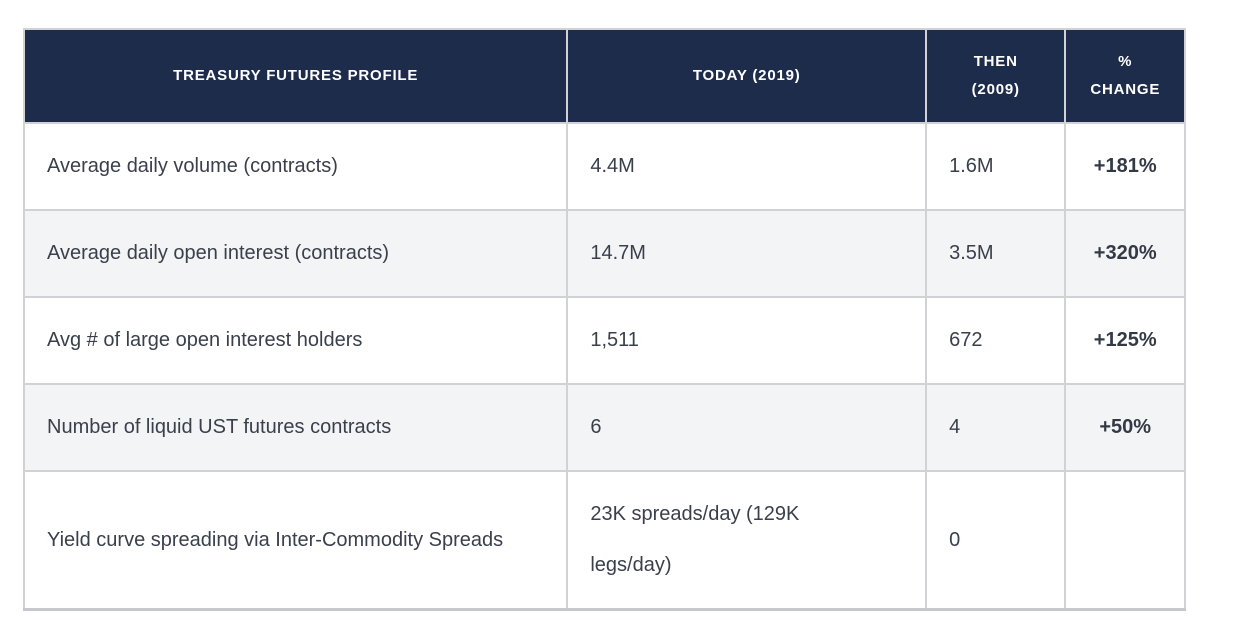 The height and width of the screenshot is (620, 1234). Describe the element at coordinates (1125, 76) in the screenshot. I see `header-cell-change: % CHANGE` at that location.